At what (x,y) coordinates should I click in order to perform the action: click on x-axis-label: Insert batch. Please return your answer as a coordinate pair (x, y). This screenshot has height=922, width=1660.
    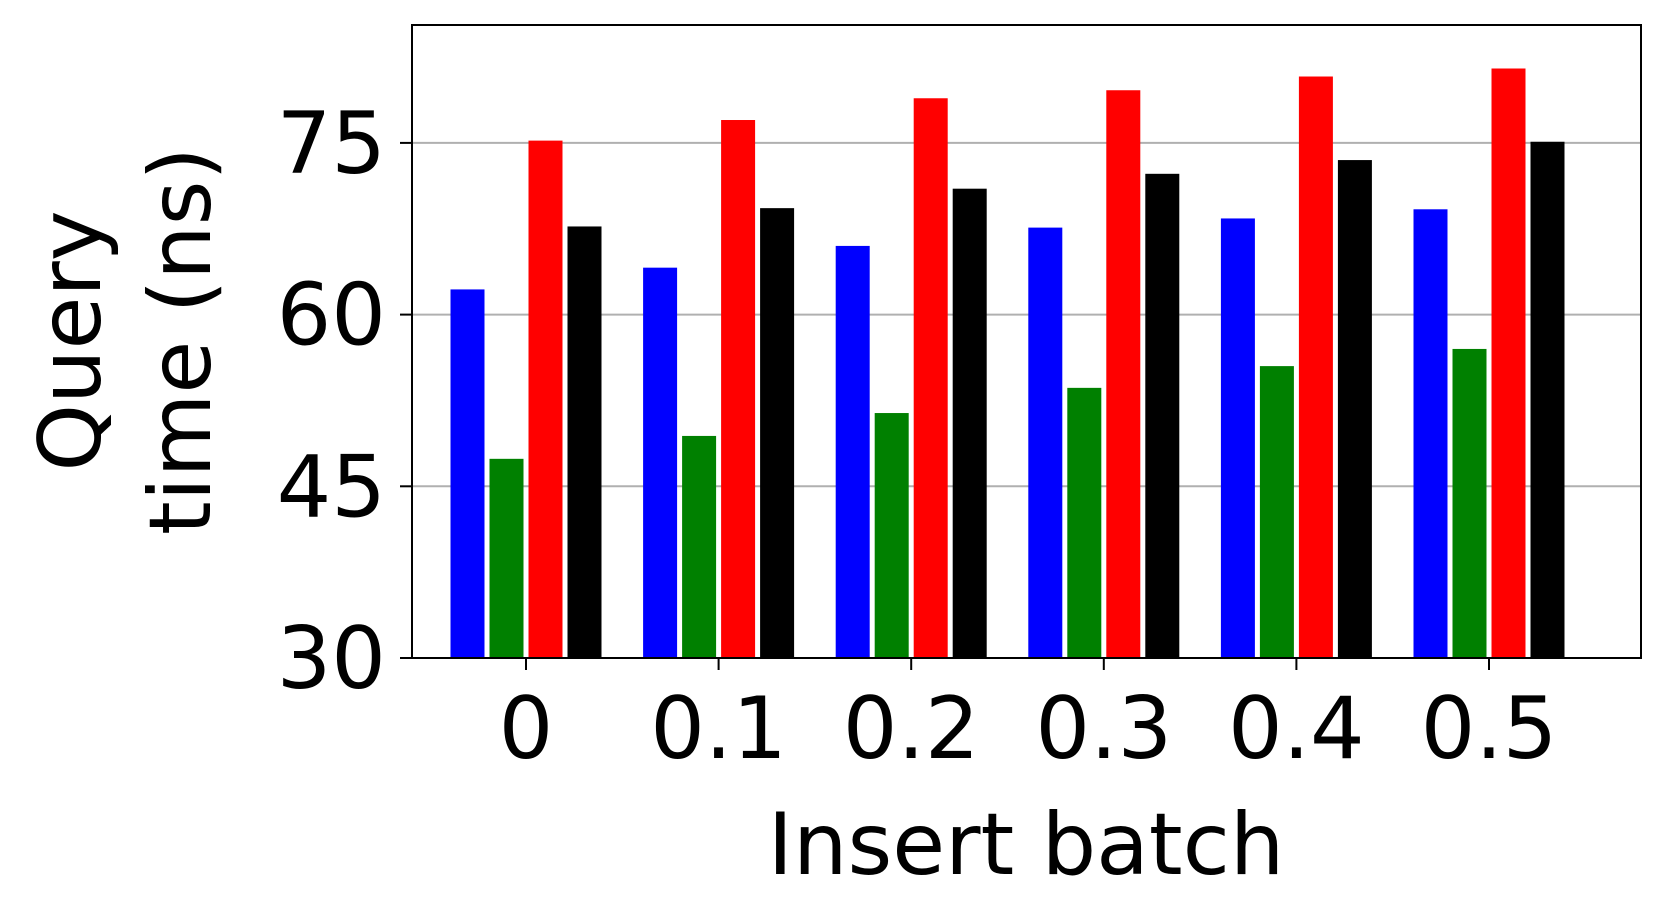
    Looking at the image, I should click on (1026, 845).